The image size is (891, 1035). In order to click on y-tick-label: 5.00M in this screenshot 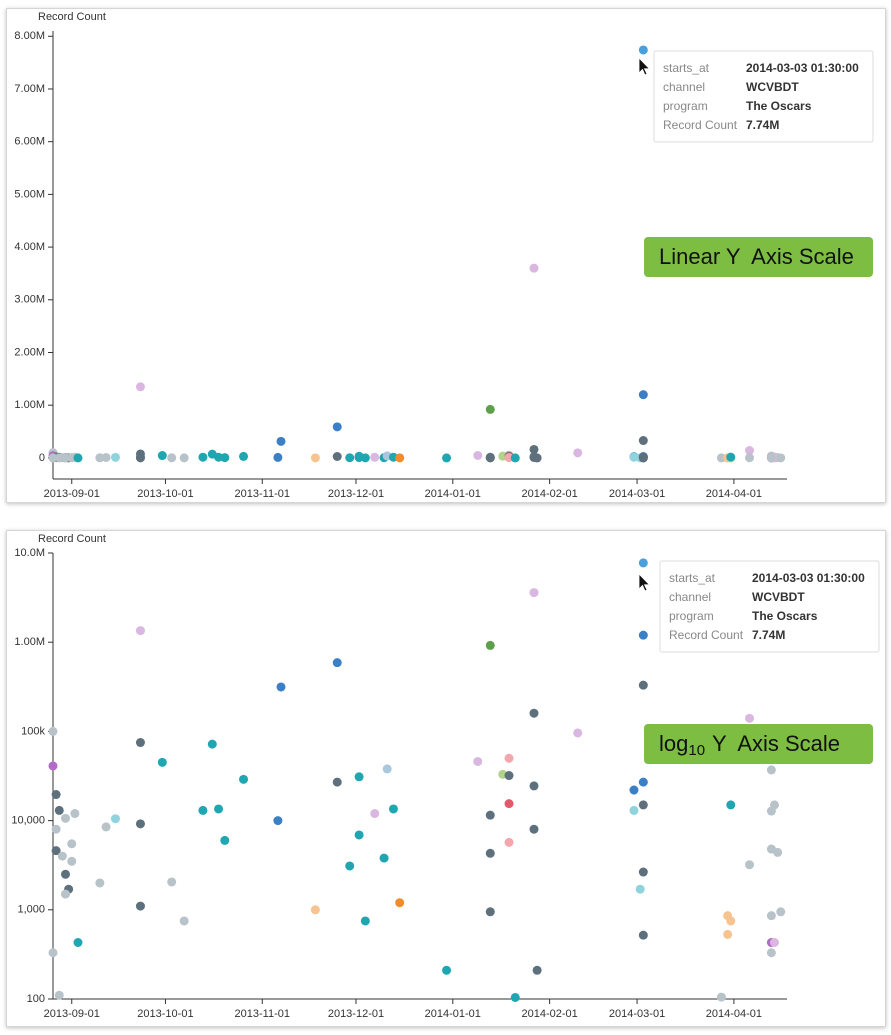, I will do `click(29, 194)`.